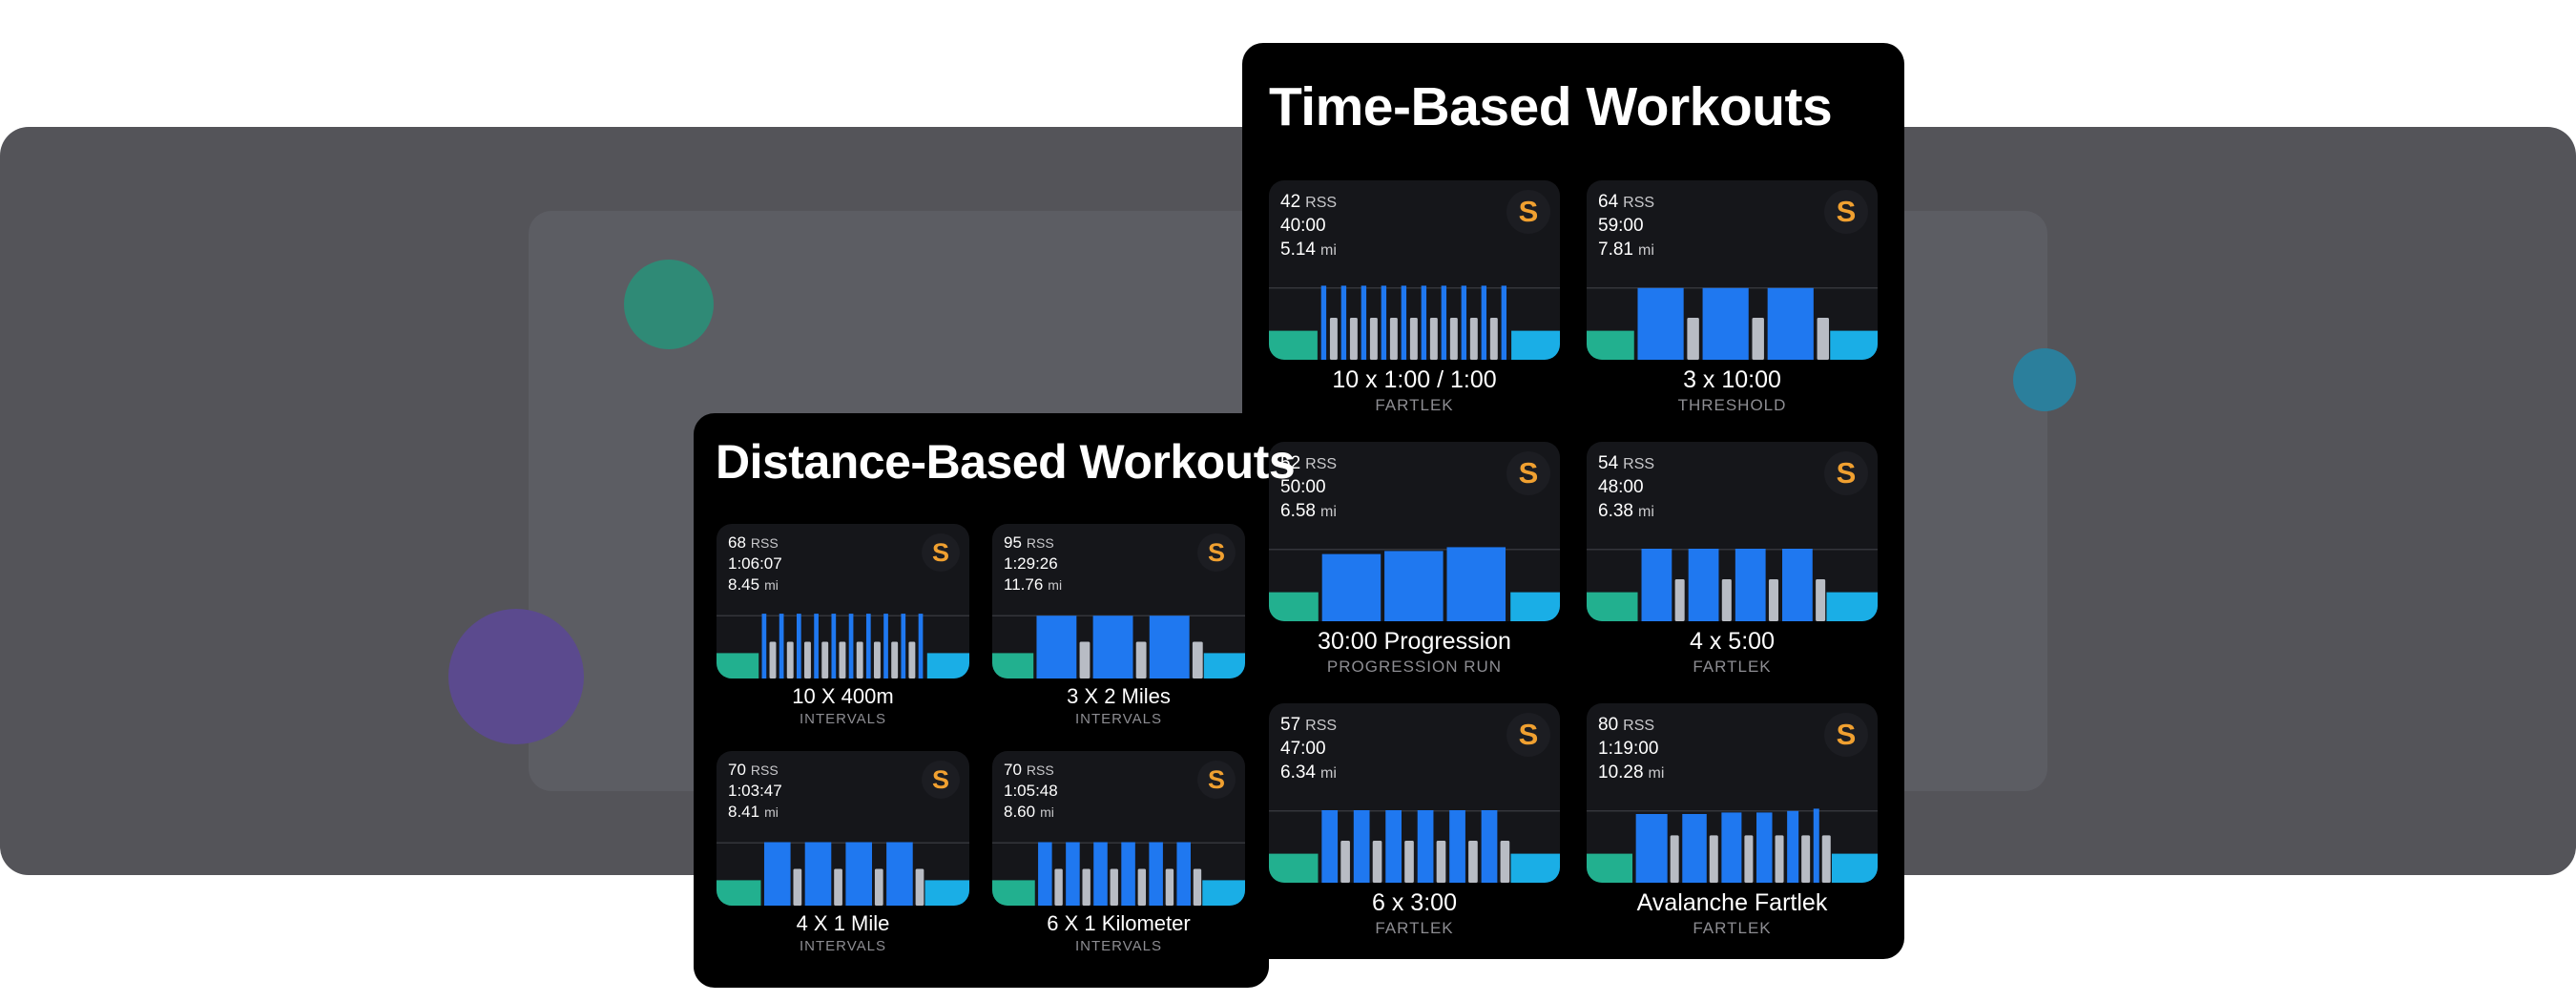 This screenshot has height=1002, width=2576. Describe the element at coordinates (1308, 250) in the screenshot. I see `distance-stat: 5.14 mi` at that location.